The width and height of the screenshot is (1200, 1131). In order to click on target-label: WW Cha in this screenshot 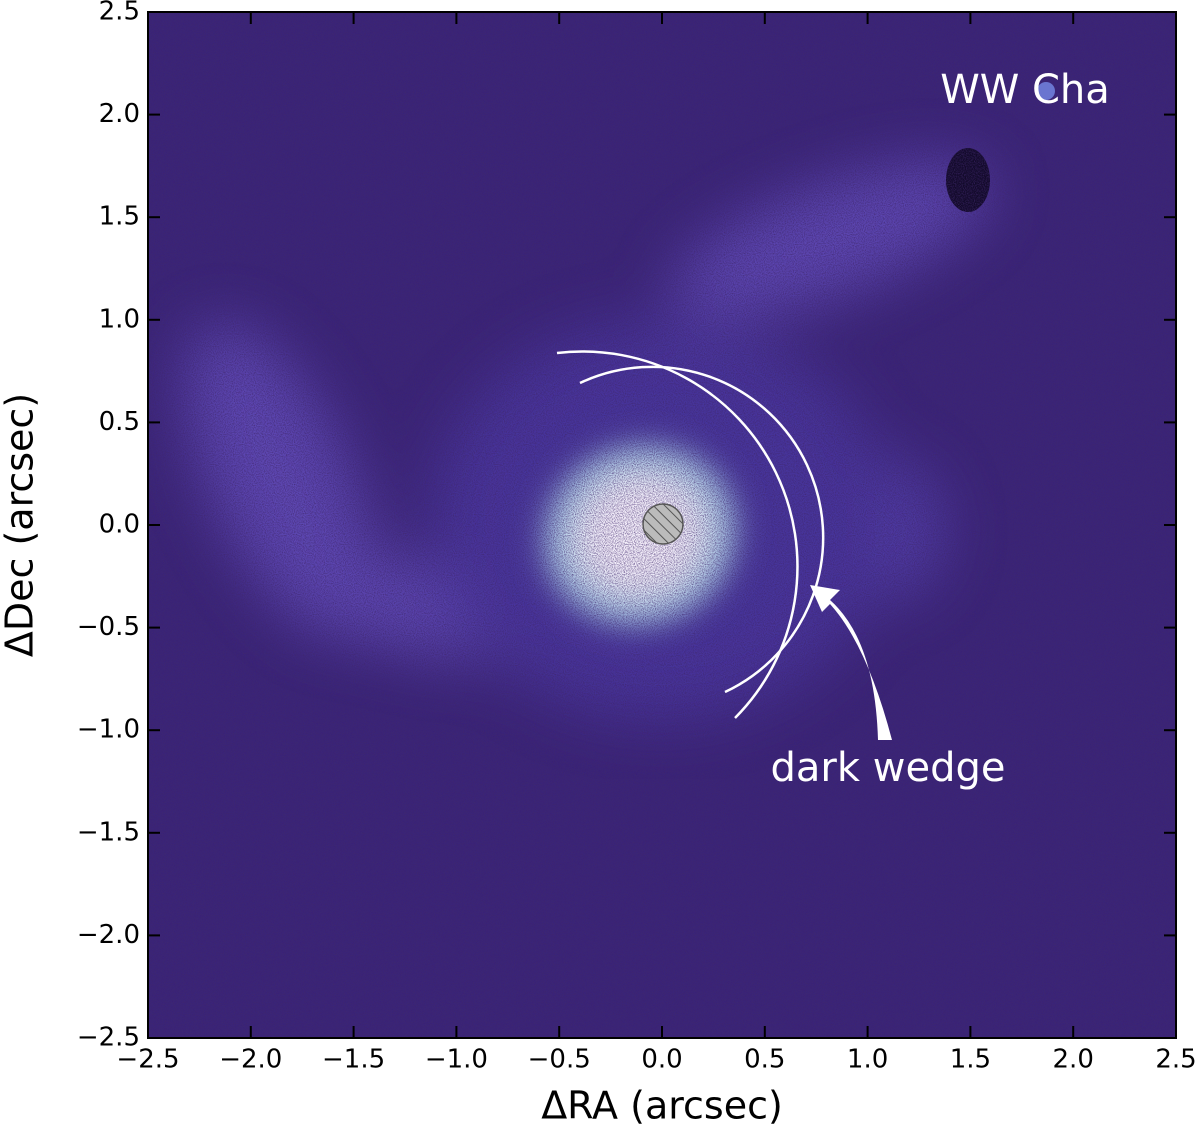, I will do `click(1025, 90)`.